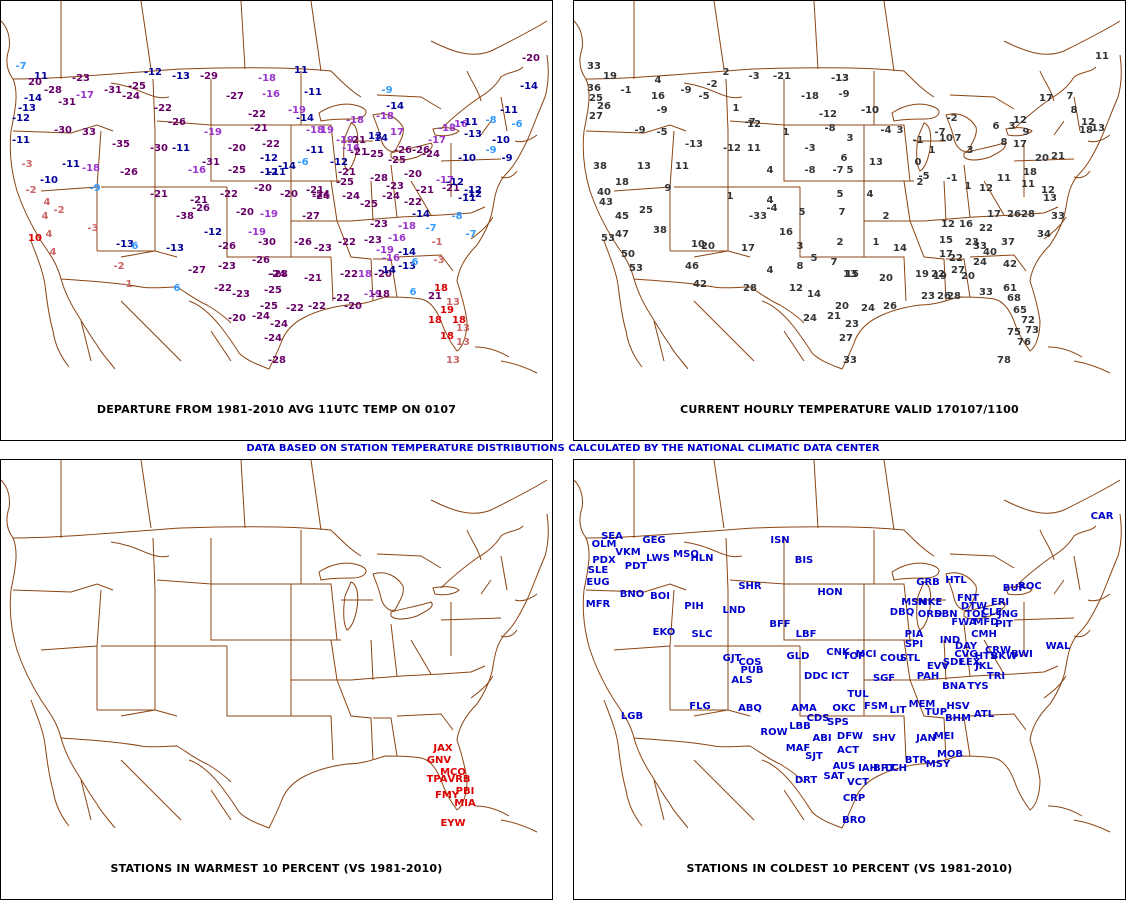 The width and height of the screenshot is (1126, 900). Describe the element at coordinates (754, 148) in the screenshot. I see `current-temp-value-label: 11` at that location.